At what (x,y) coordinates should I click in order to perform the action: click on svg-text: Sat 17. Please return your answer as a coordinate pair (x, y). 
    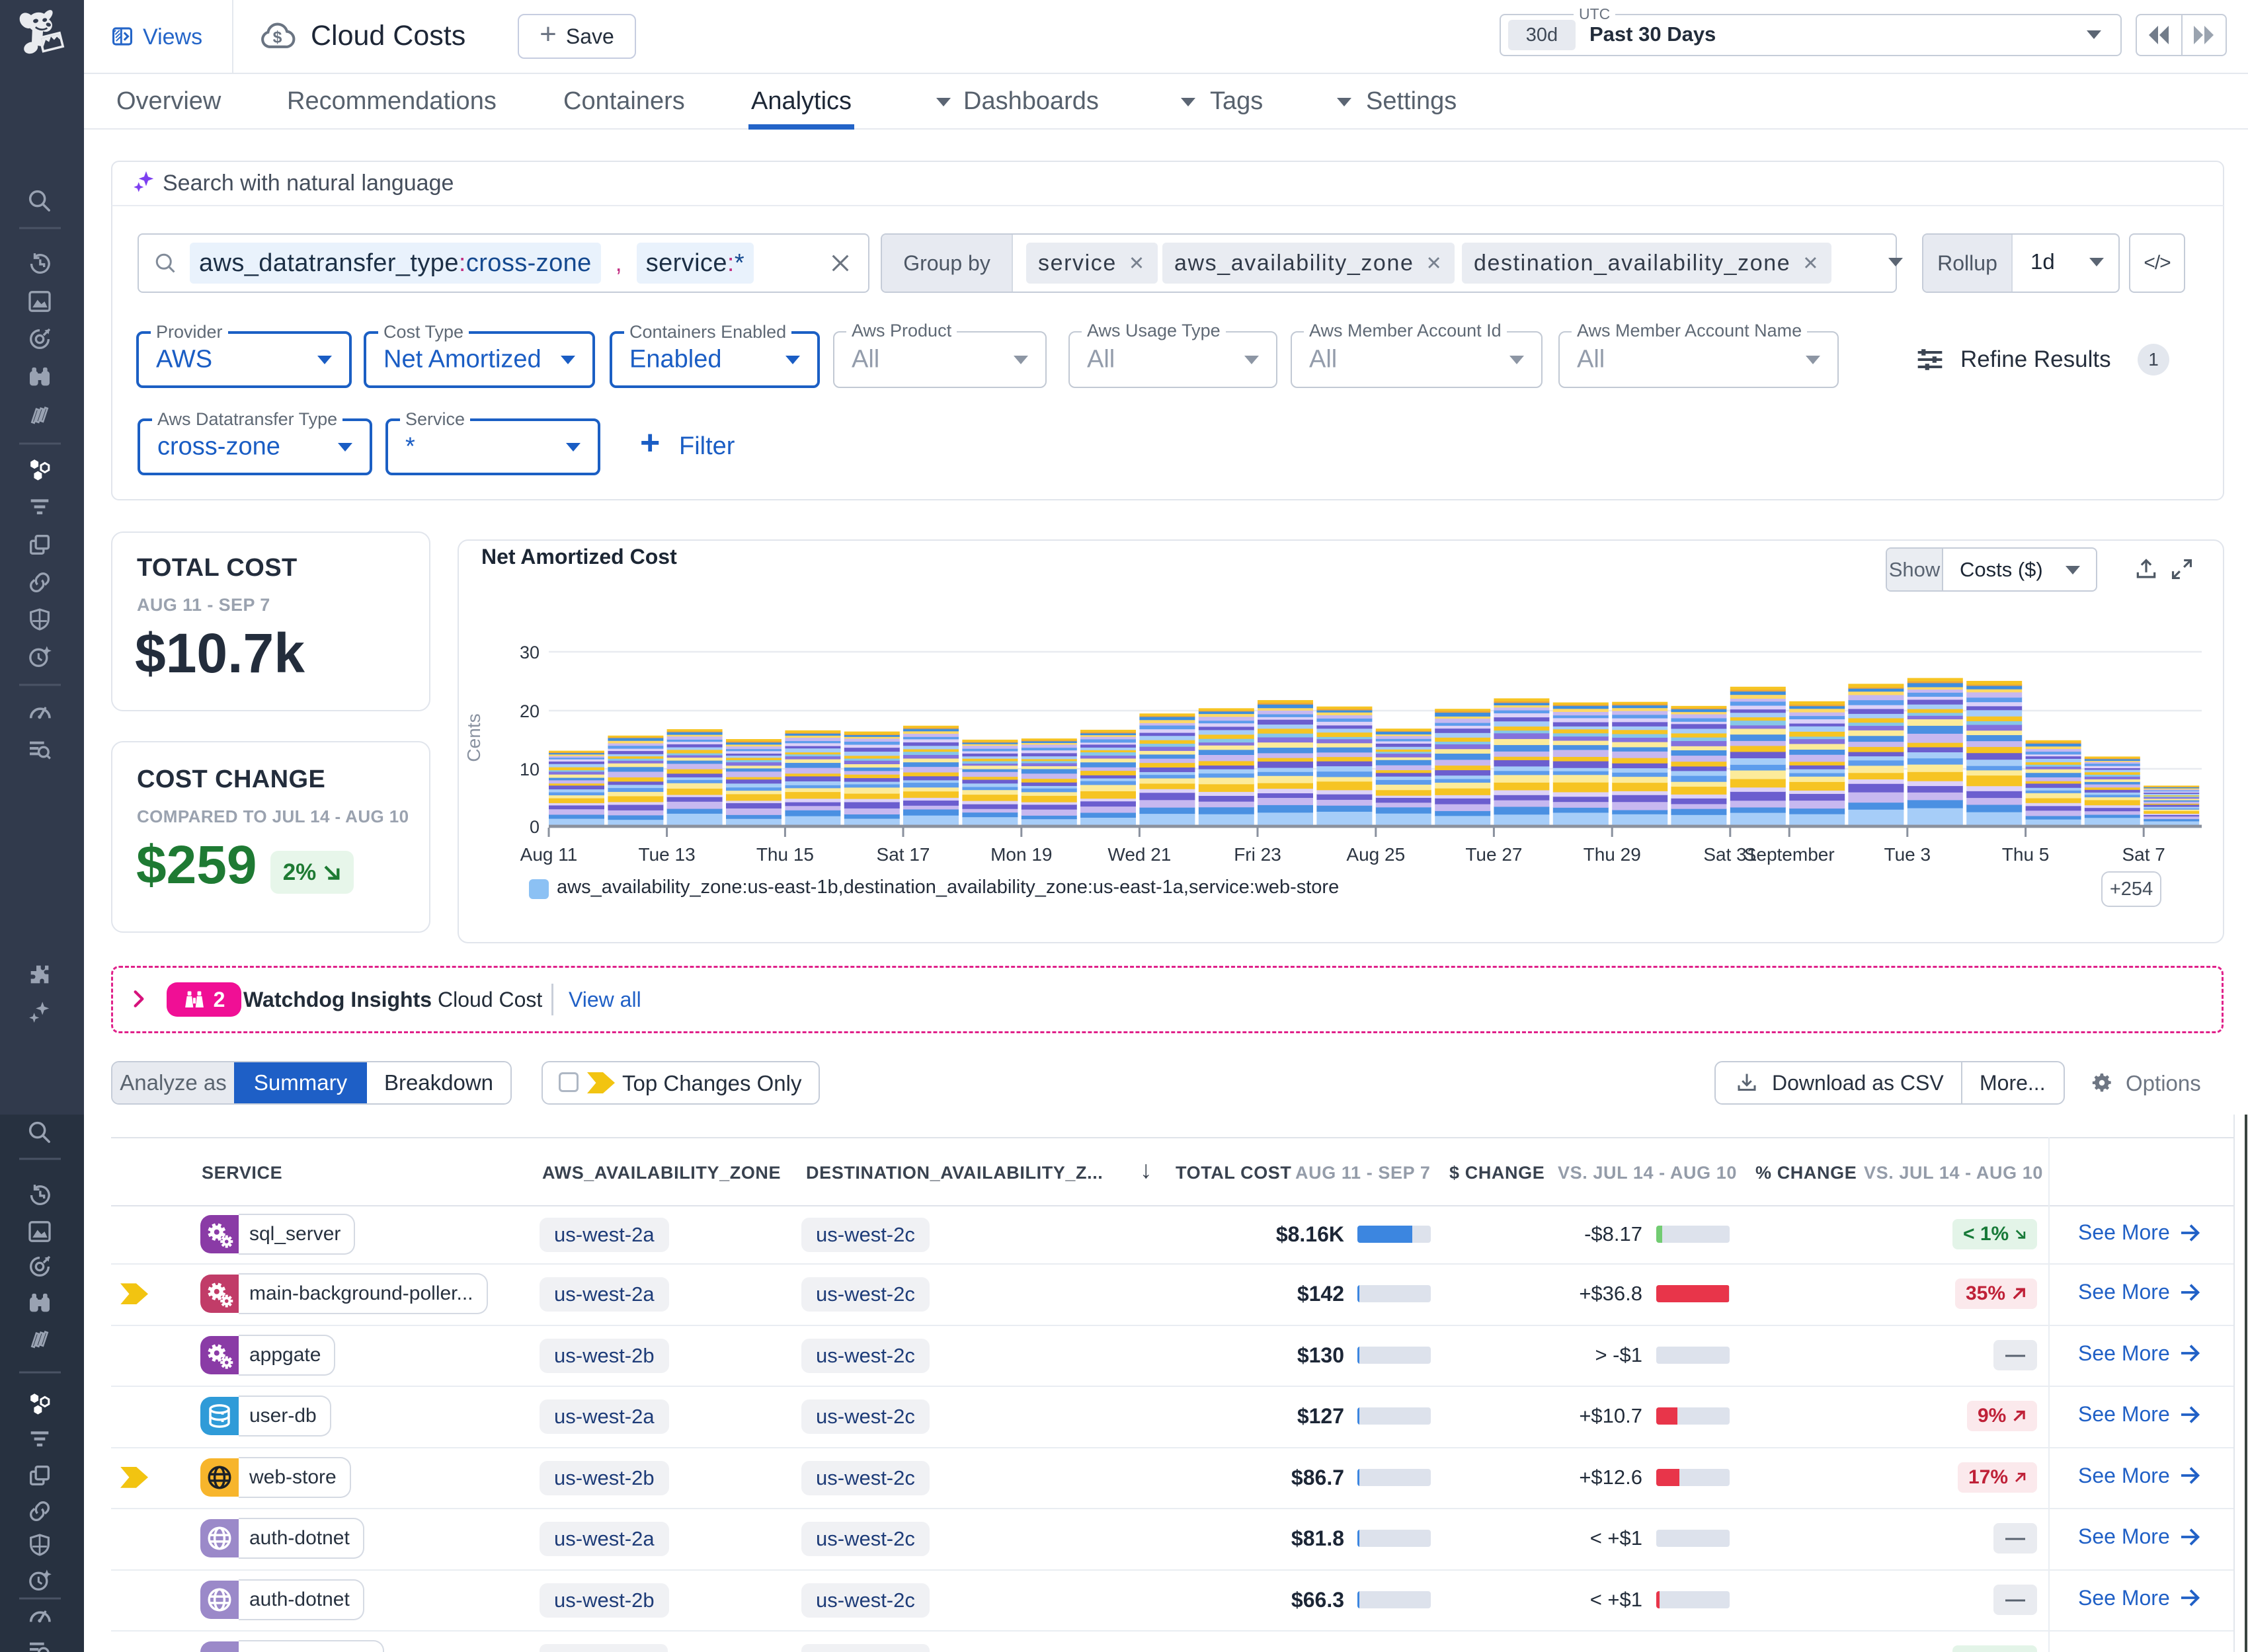
    Looking at the image, I should click on (903, 854).